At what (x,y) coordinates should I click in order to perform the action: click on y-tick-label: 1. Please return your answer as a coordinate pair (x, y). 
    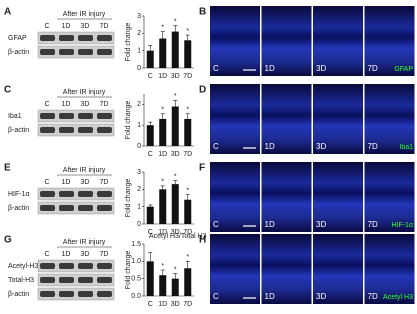
    Looking at the image, I should click on (139, 125).